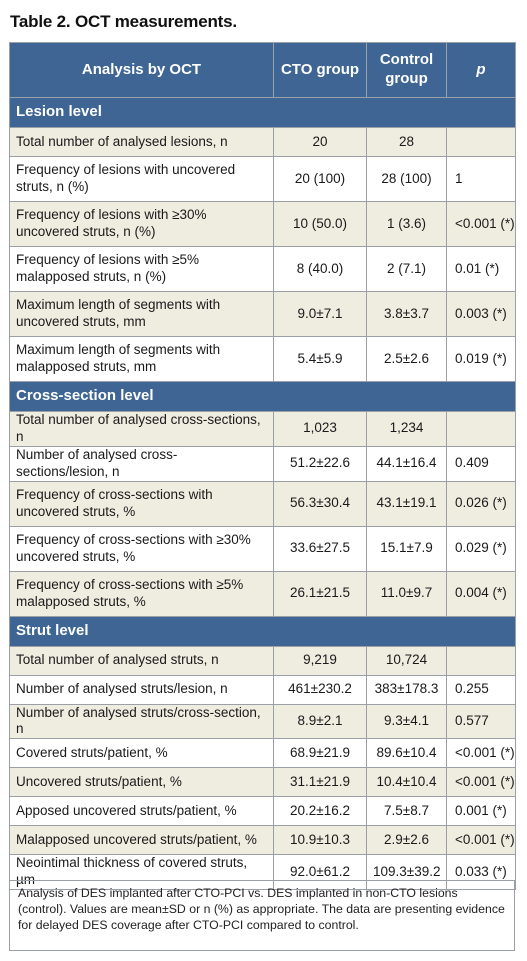 The height and width of the screenshot is (961, 527). I want to click on cto-value: 9.0±7.1, so click(320, 314).